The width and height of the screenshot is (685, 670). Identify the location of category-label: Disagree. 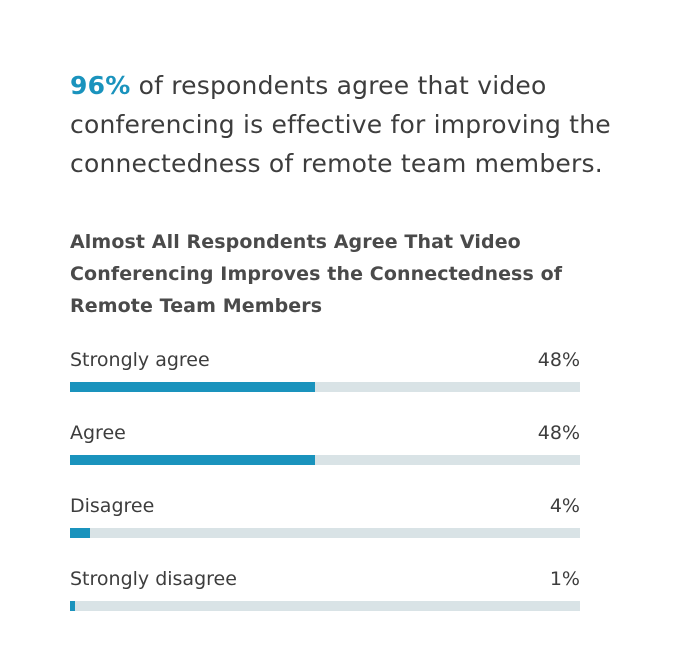
(112, 506).